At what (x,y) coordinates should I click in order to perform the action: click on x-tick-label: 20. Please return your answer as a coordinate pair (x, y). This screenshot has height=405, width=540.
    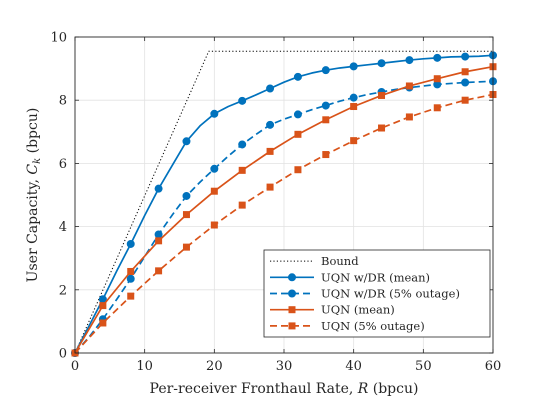
    Looking at the image, I should click on (214, 366).